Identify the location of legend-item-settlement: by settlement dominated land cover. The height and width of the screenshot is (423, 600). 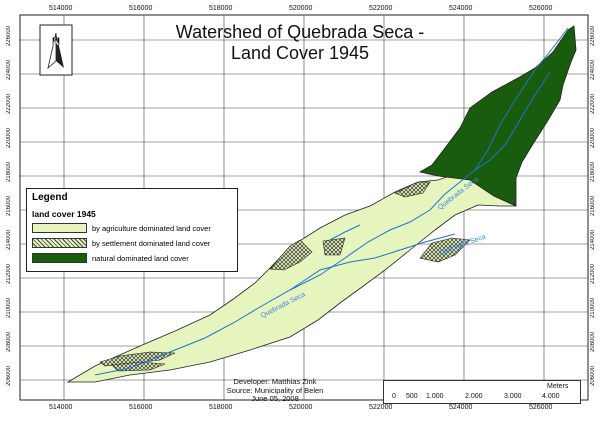
(132, 243).